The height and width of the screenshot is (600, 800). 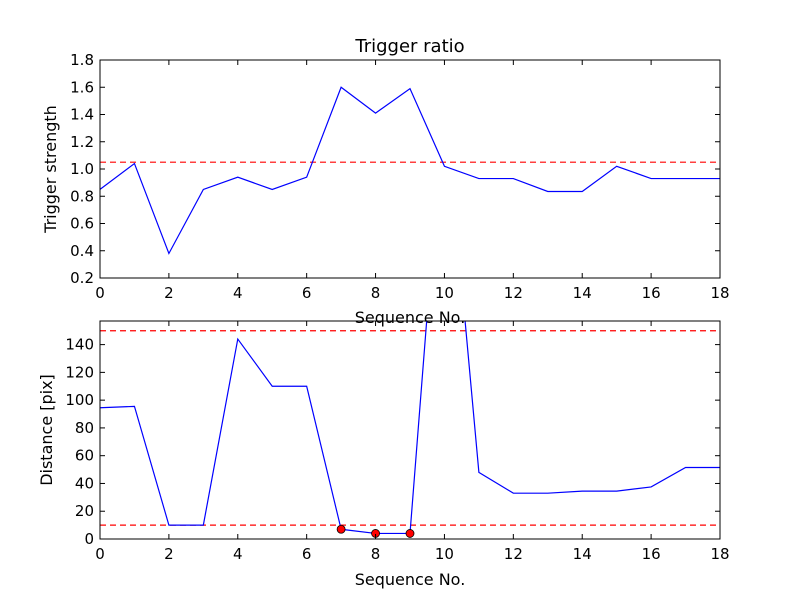 I want to click on y-tick-label: 0.4, so click(x=82, y=251).